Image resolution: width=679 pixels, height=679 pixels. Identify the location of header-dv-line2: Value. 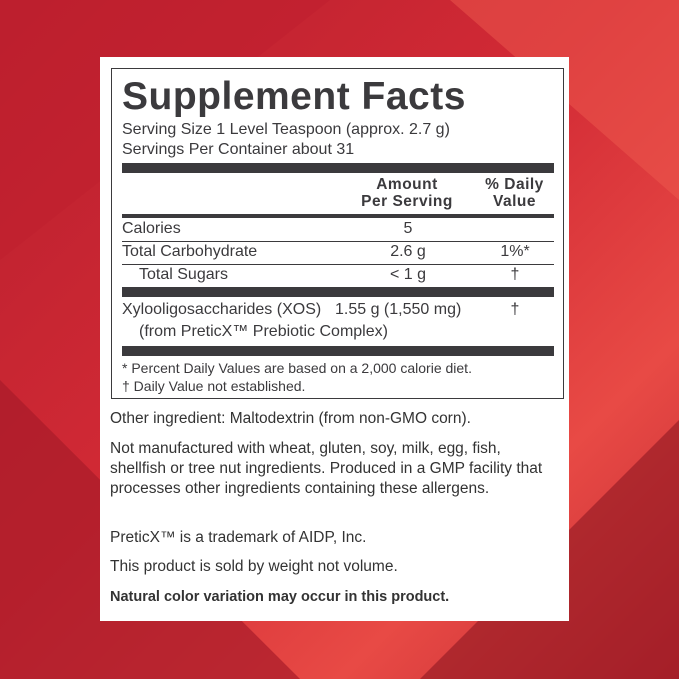
(514, 201).